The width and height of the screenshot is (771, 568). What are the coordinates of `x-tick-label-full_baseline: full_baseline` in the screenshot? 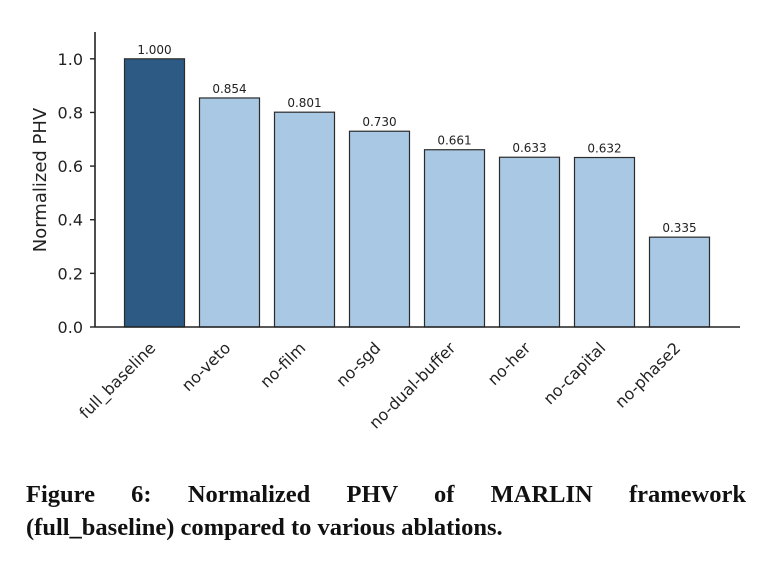 It's located at (117, 380).